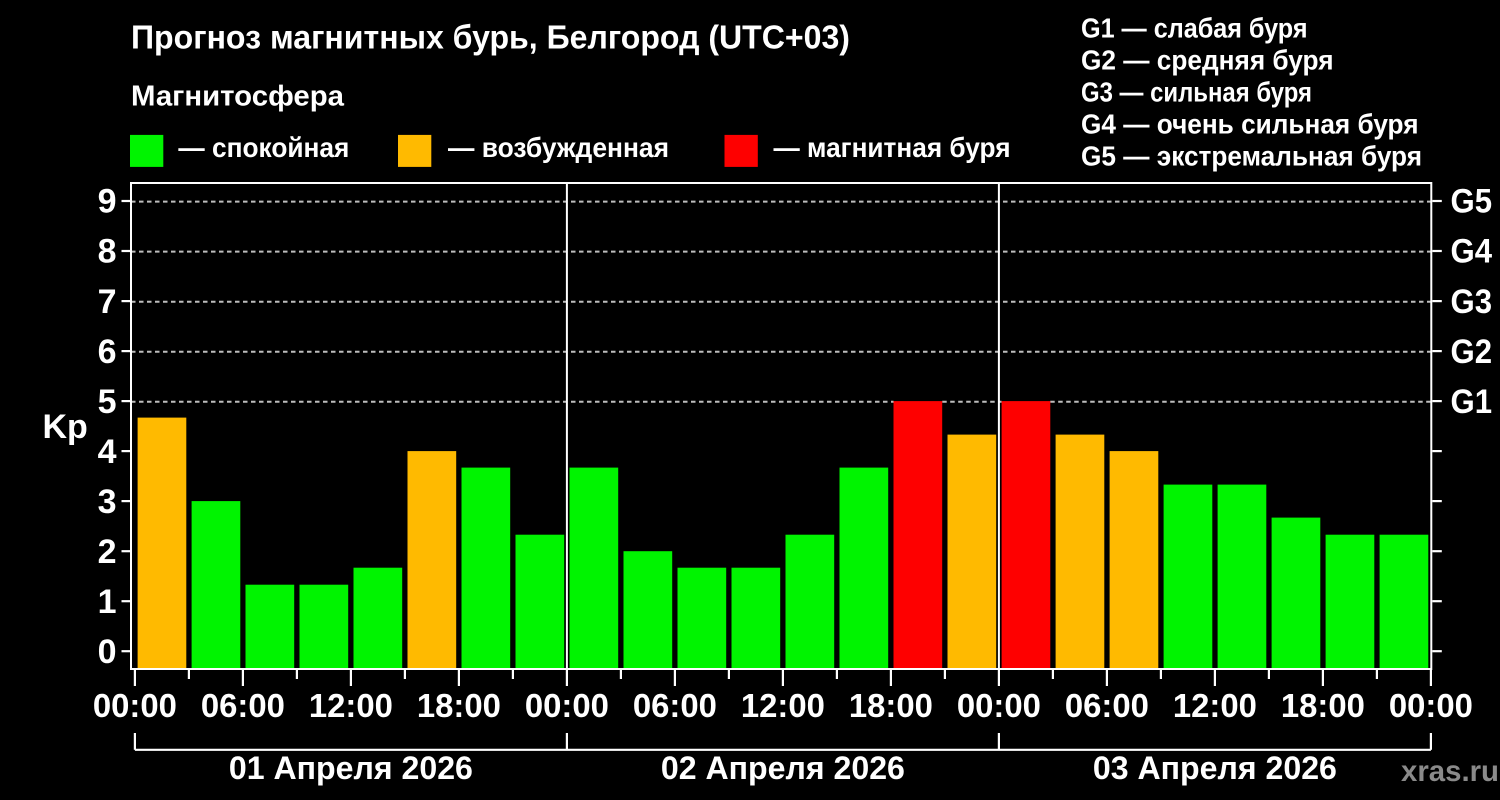 The image size is (1500, 800). I want to click on svg-text: 3, so click(107, 502).